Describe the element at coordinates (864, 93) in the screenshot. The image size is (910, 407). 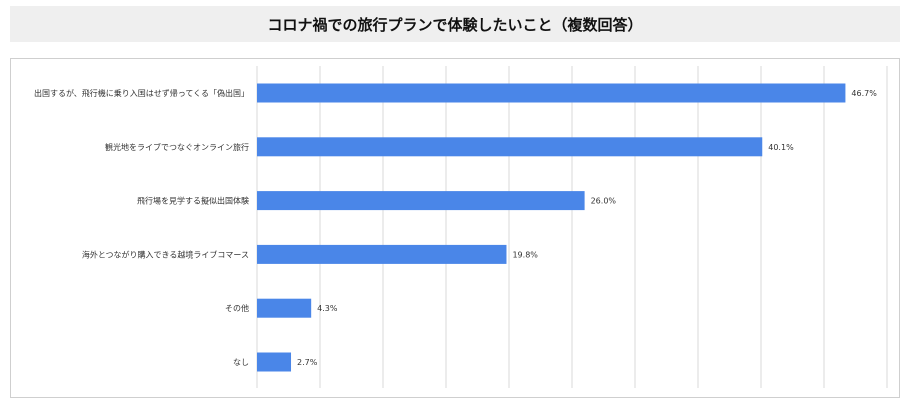
I see `data-label: 46.7%` at that location.